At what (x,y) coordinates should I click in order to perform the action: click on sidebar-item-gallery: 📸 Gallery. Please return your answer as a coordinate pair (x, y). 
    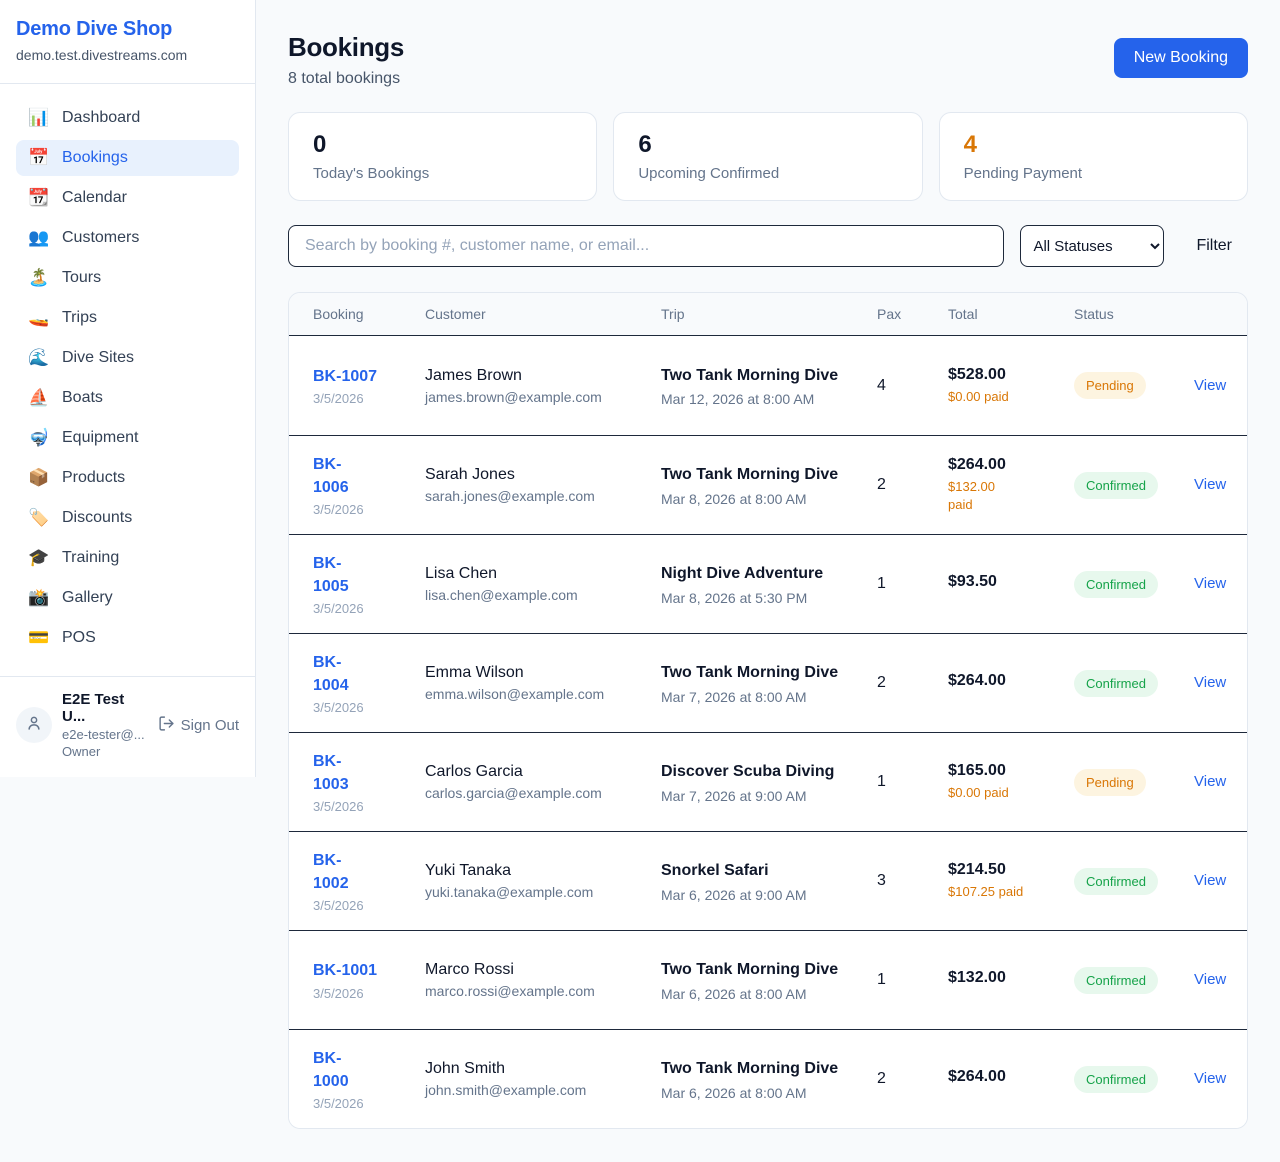
    Looking at the image, I should click on (127, 598).